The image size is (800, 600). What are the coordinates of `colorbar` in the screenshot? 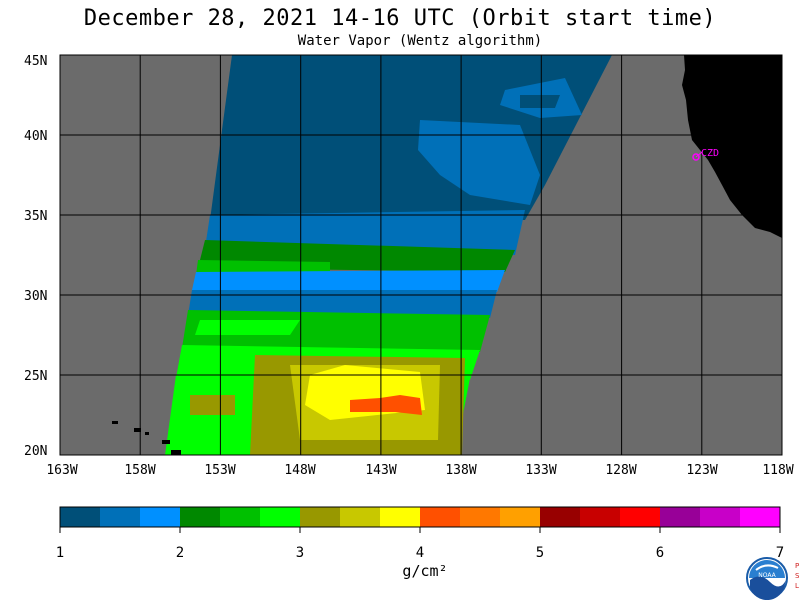 It's located at (420, 517).